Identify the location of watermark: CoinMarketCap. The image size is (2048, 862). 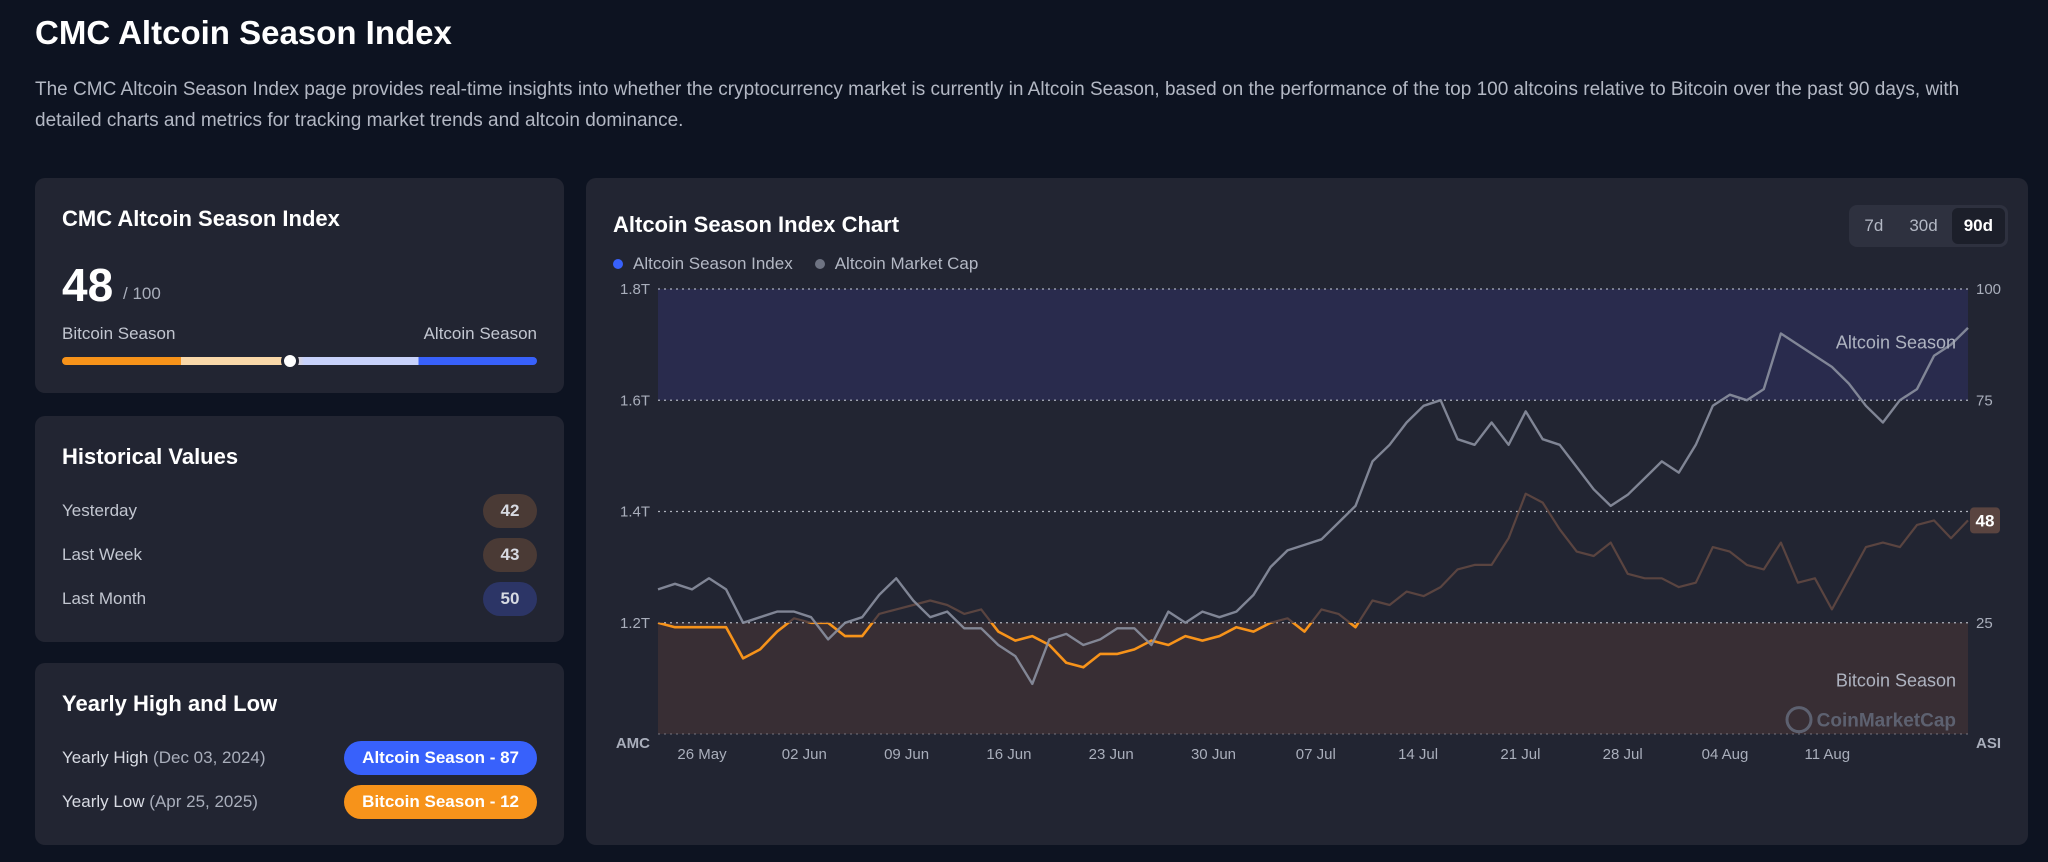
(1886, 721).